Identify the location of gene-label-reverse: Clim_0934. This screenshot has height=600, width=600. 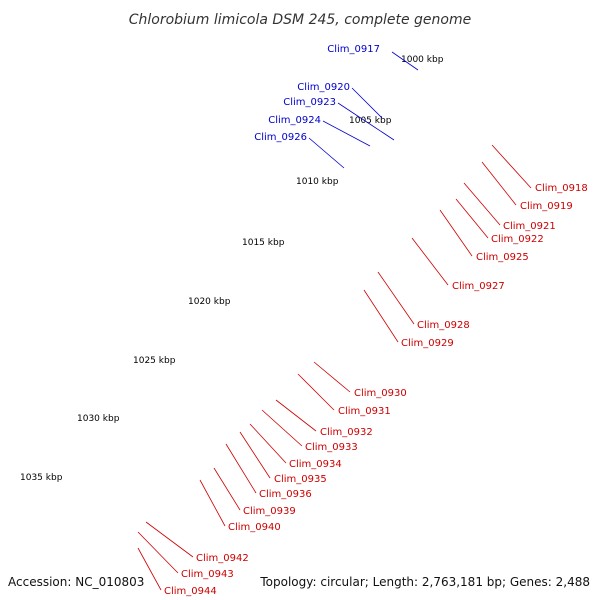
(315, 464).